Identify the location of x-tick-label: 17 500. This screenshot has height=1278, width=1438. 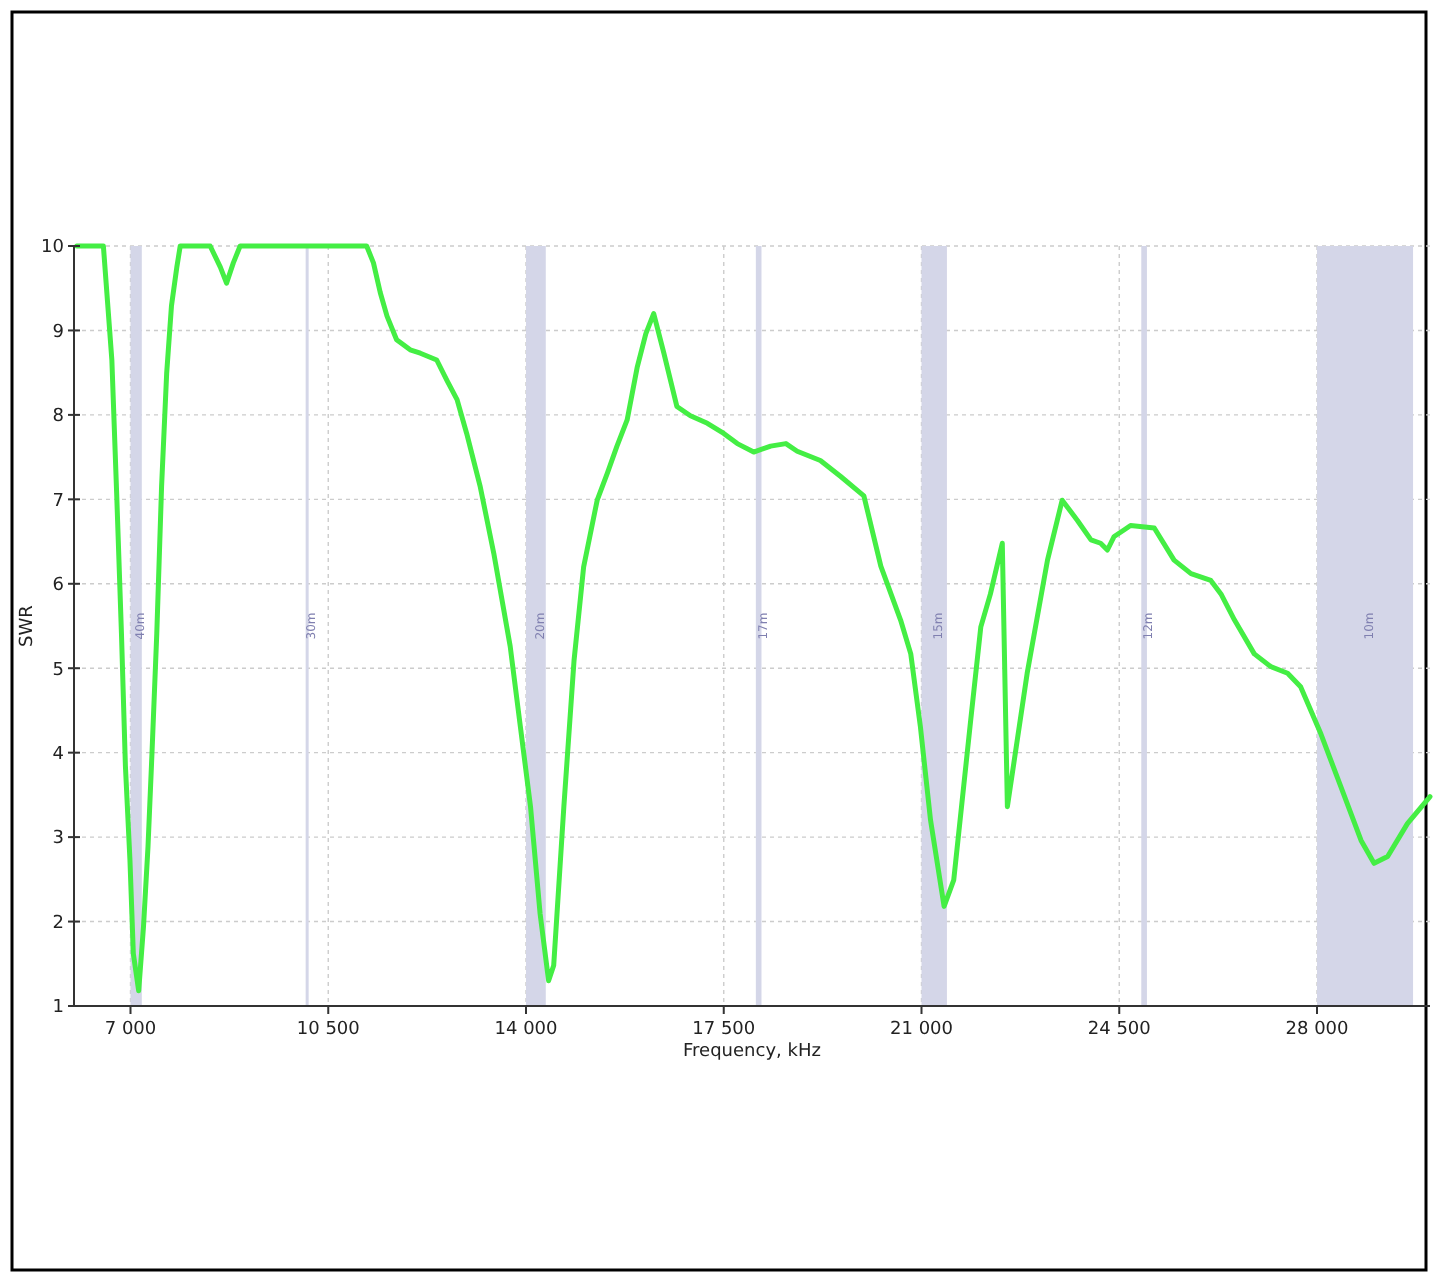
(724, 1030).